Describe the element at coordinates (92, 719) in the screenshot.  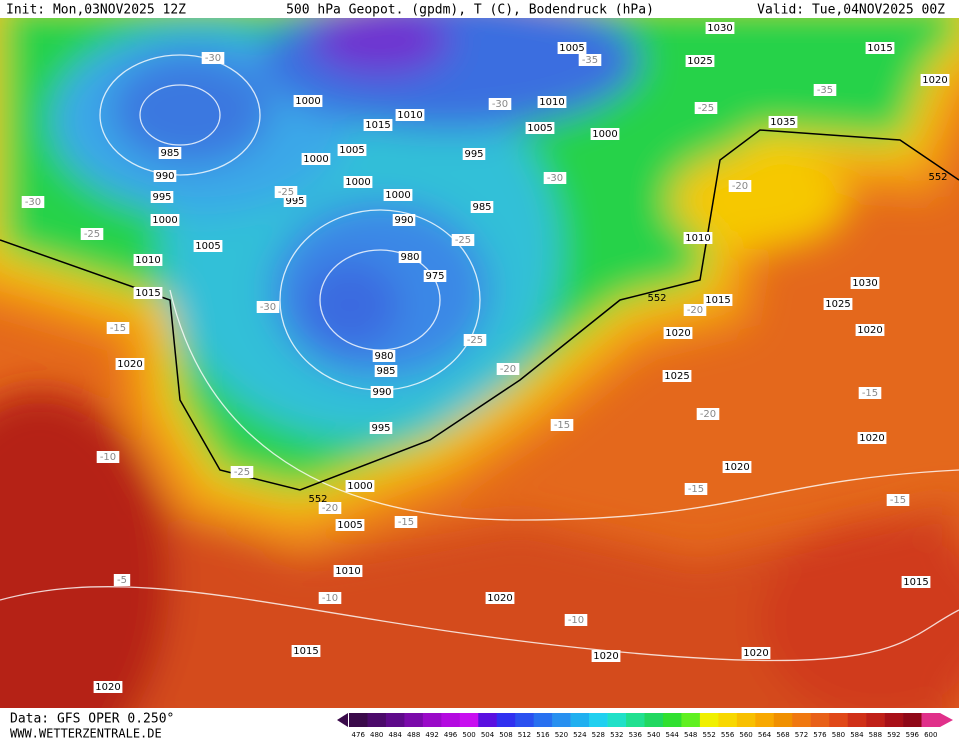
I see `data-source: Data: GFS OPER 0.250°` at that location.